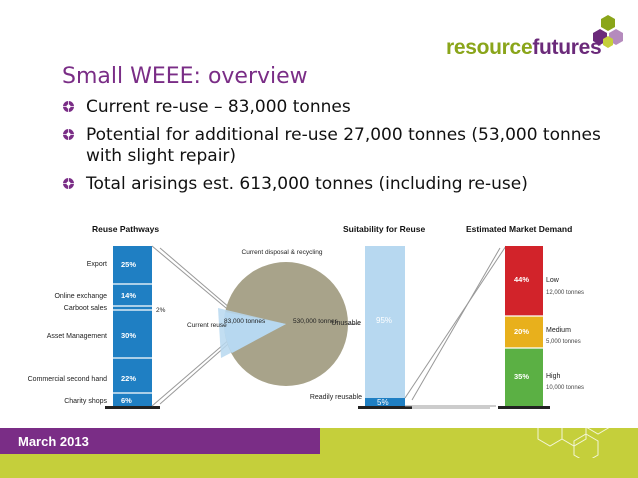  What do you see at coordinates (97, 264) in the screenshot?
I see `pathway-label: Export` at bounding box center [97, 264].